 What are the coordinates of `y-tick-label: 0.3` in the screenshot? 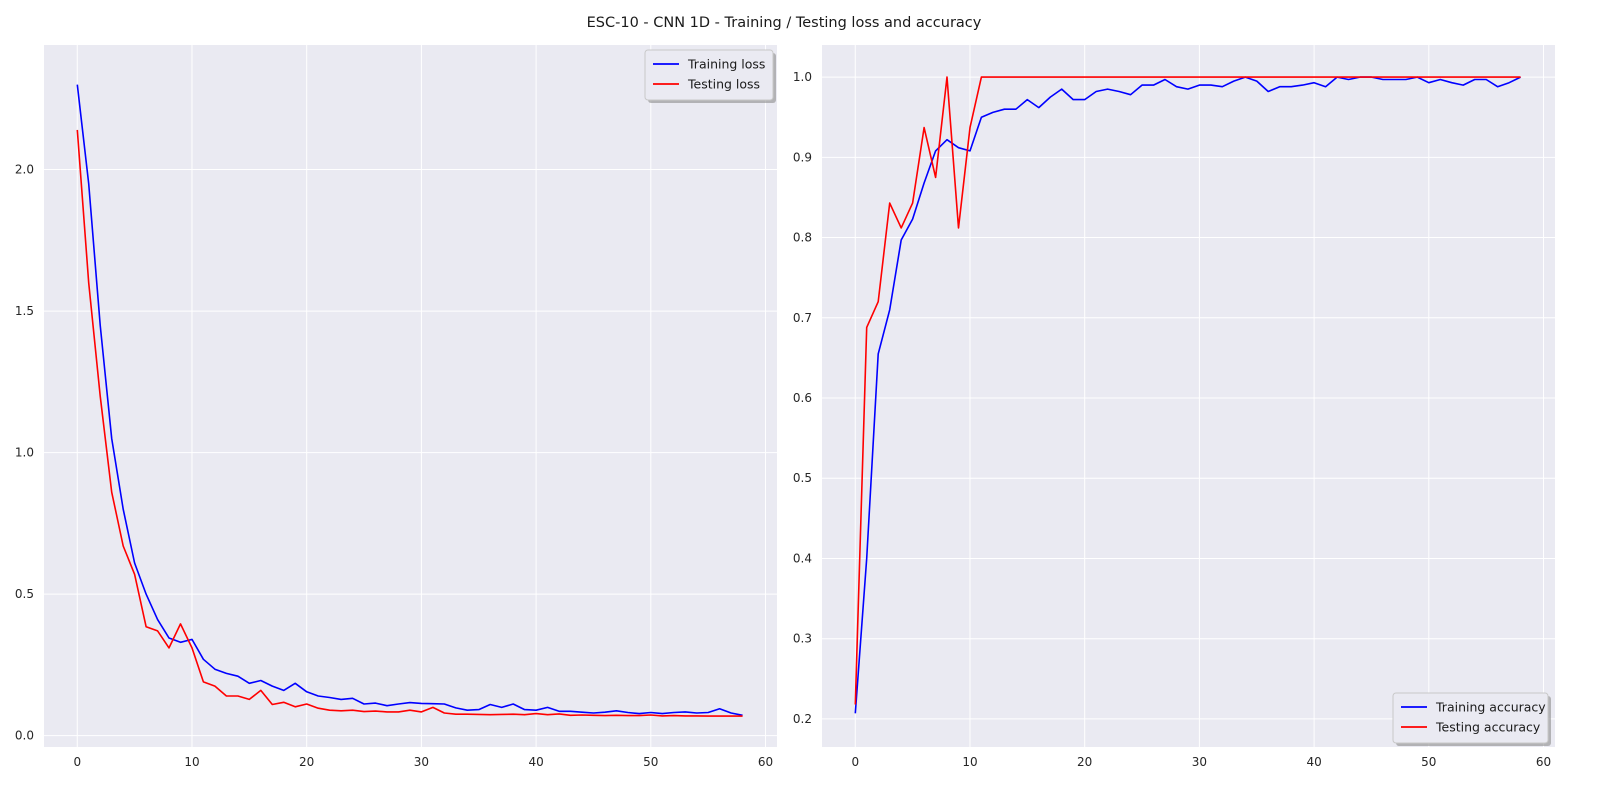 It's located at (802, 639).